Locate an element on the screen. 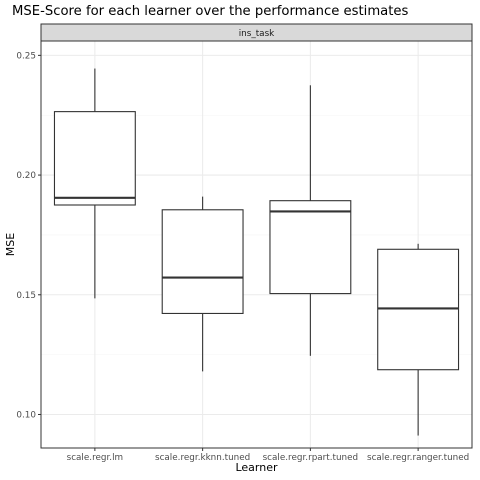 The height and width of the screenshot is (480, 480). y-tick-label: 0.25 is located at coordinates (26, 56).